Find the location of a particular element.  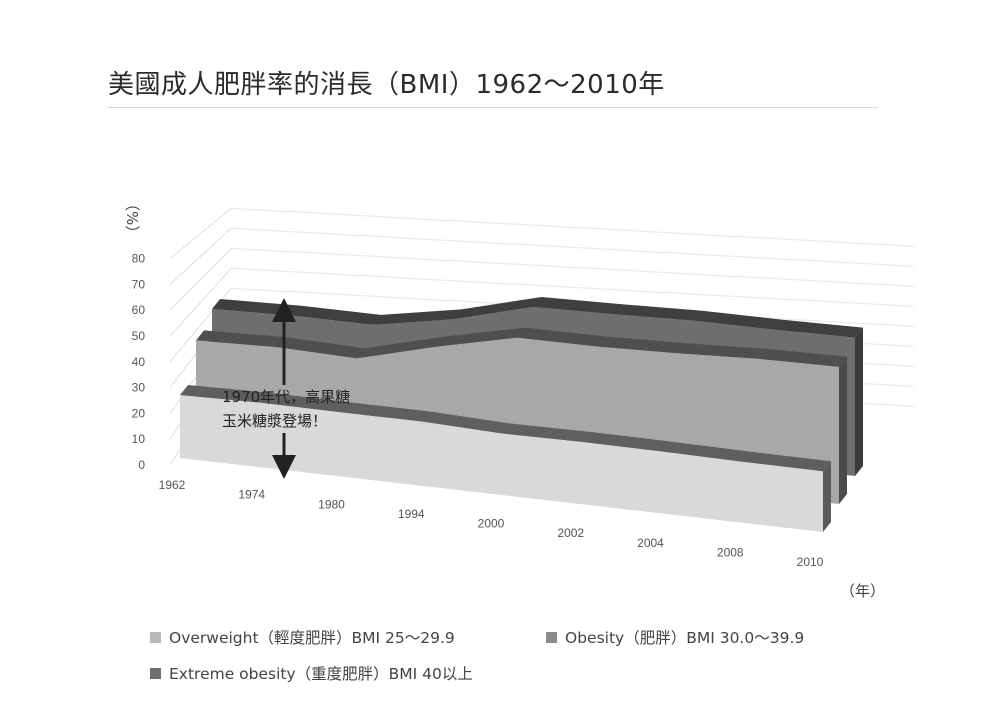

x-tick-label: 1962 is located at coordinates (172, 485).